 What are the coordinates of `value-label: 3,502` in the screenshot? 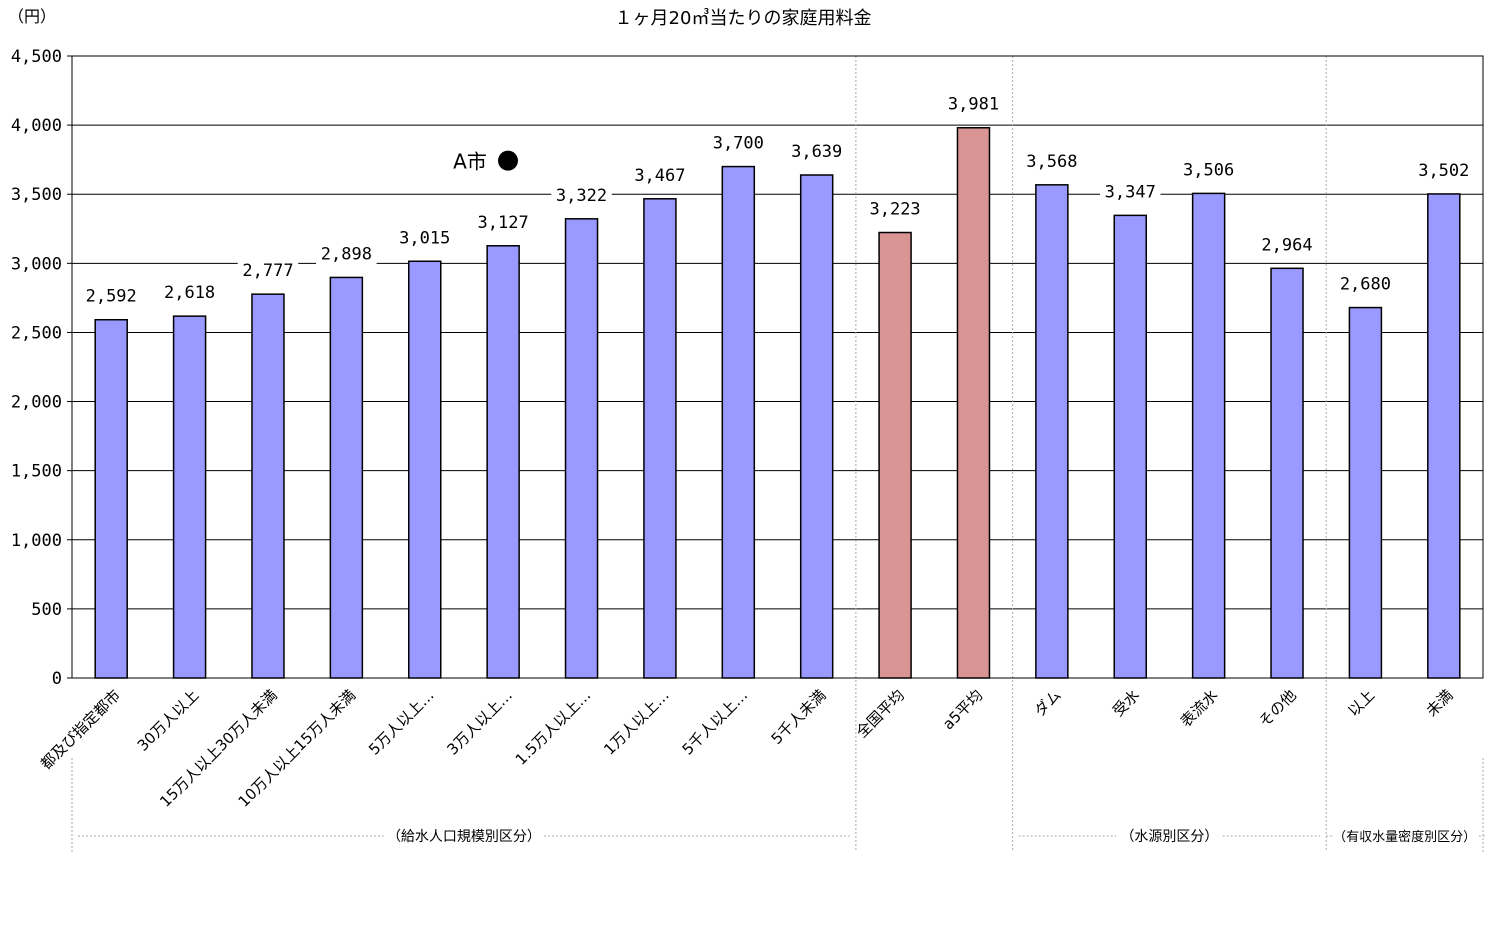 It's located at (1443, 171).